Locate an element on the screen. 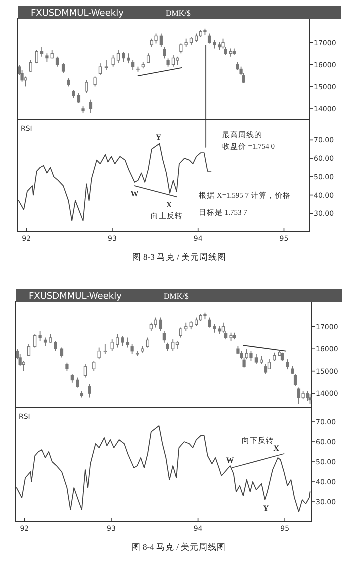  caption: 图 8-4 马克 / 美元周线图 is located at coordinates (179, 547).